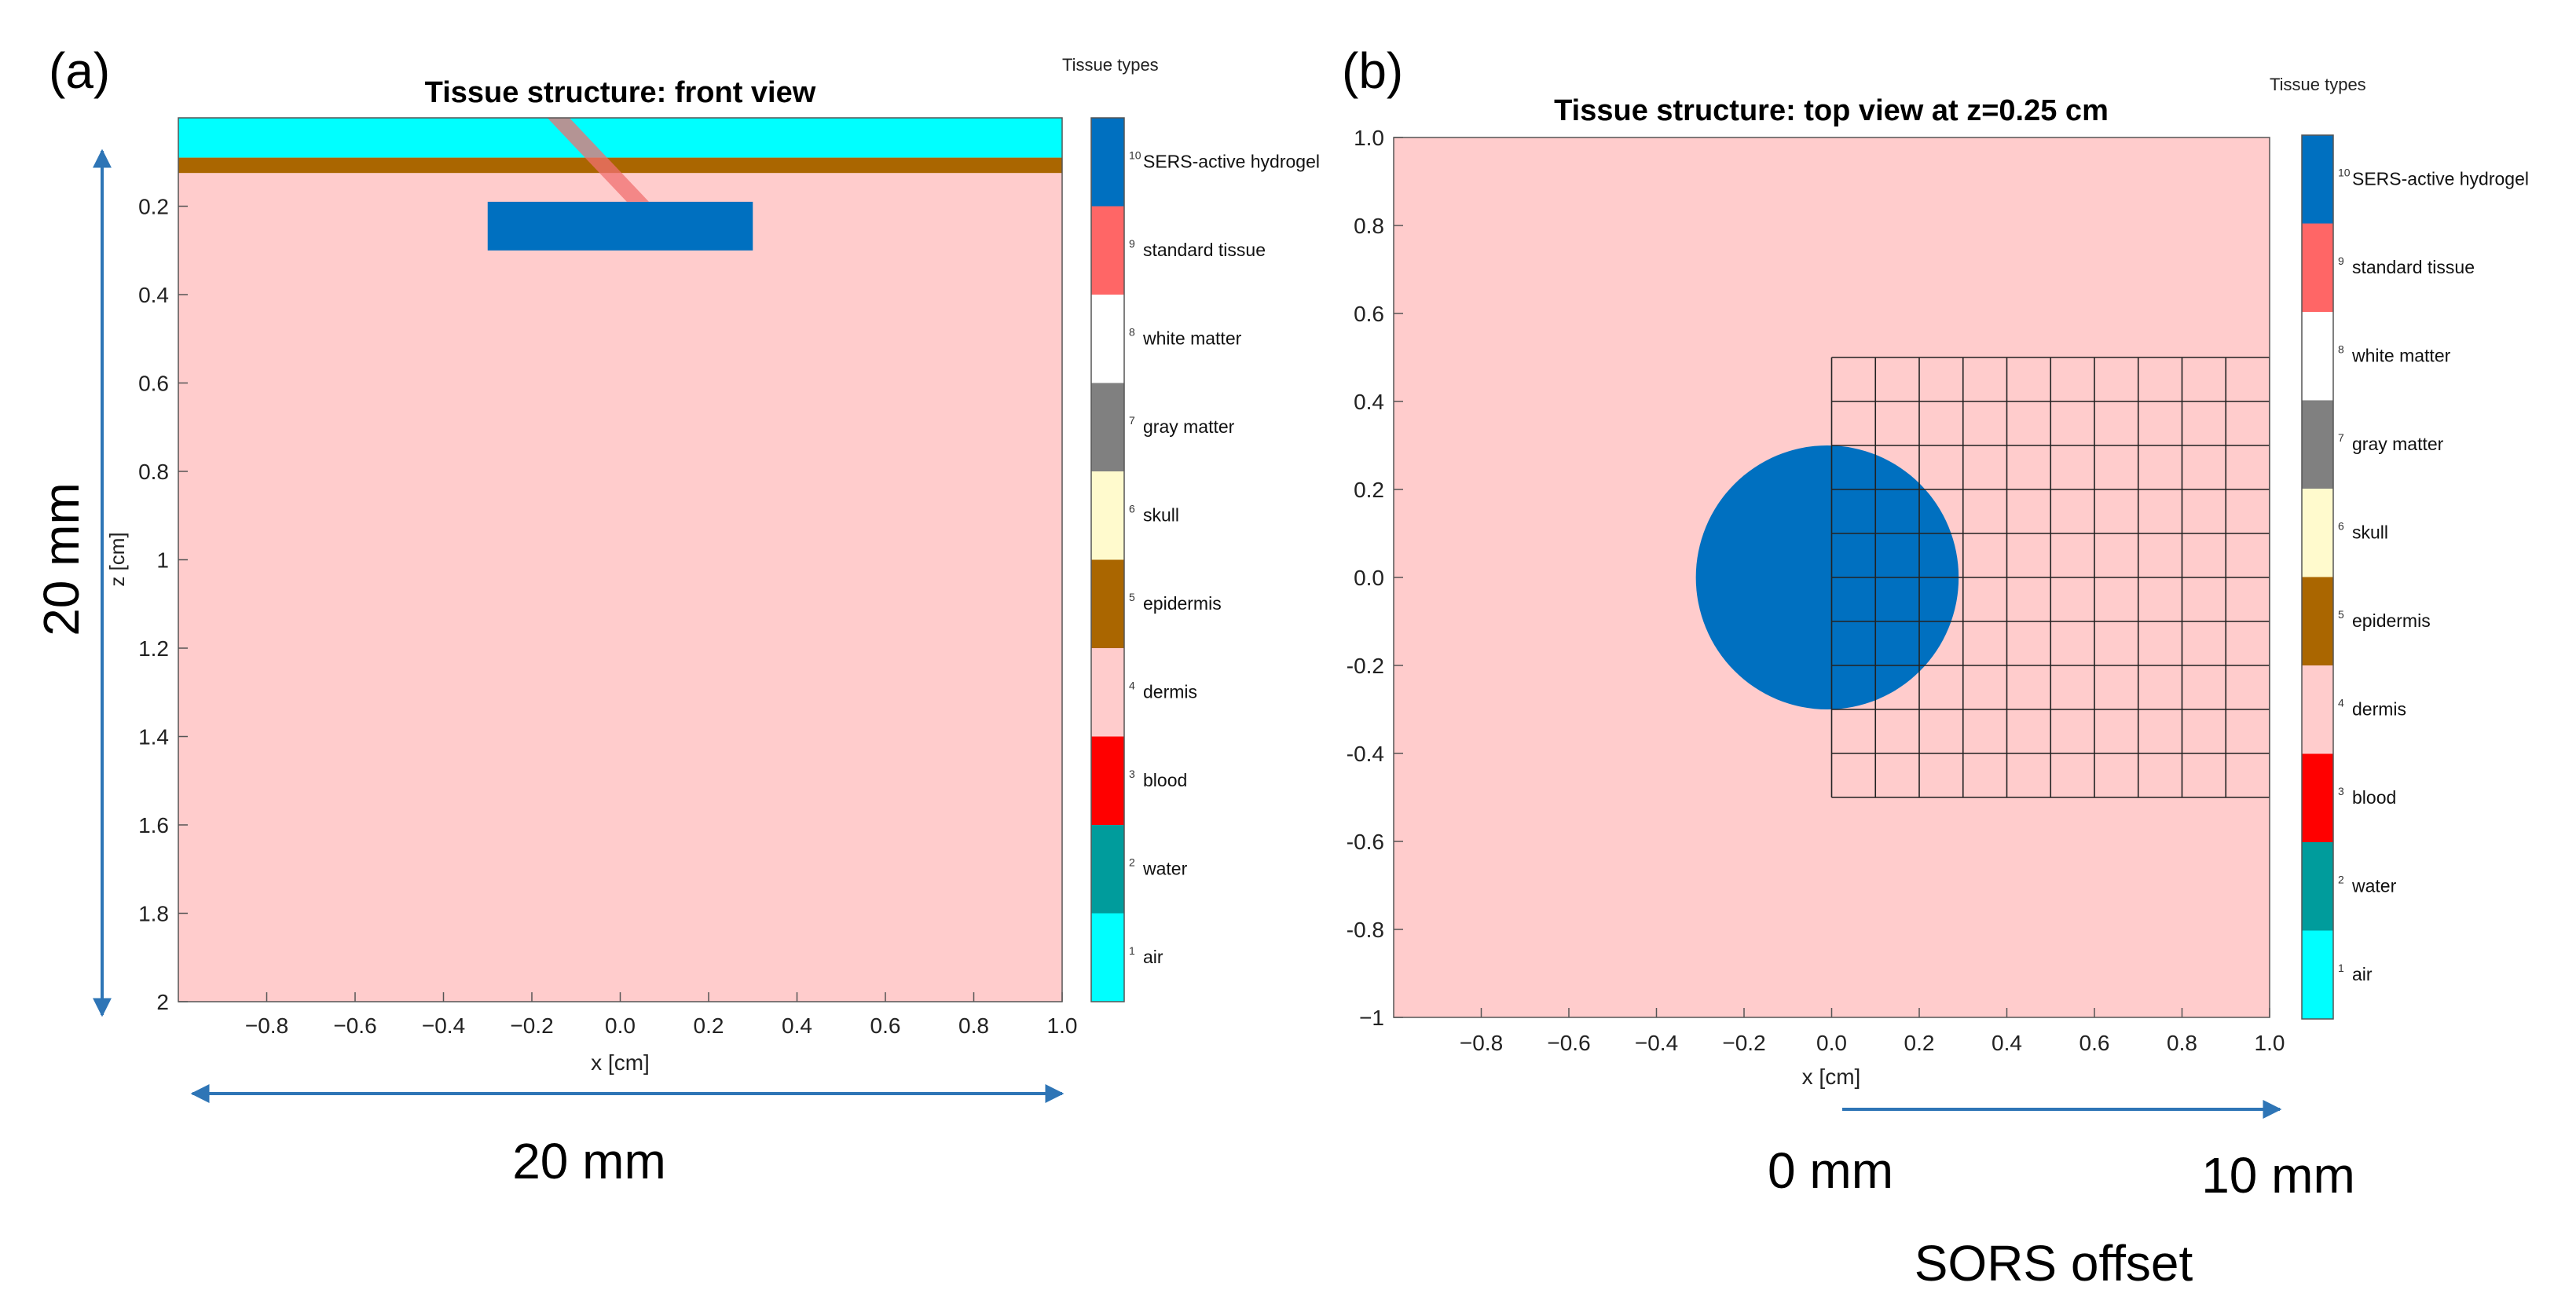 The image size is (2576, 1312). What do you see at coordinates (1365, 842) in the screenshot?
I see `y-tick-label: -0.6` at bounding box center [1365, 842].